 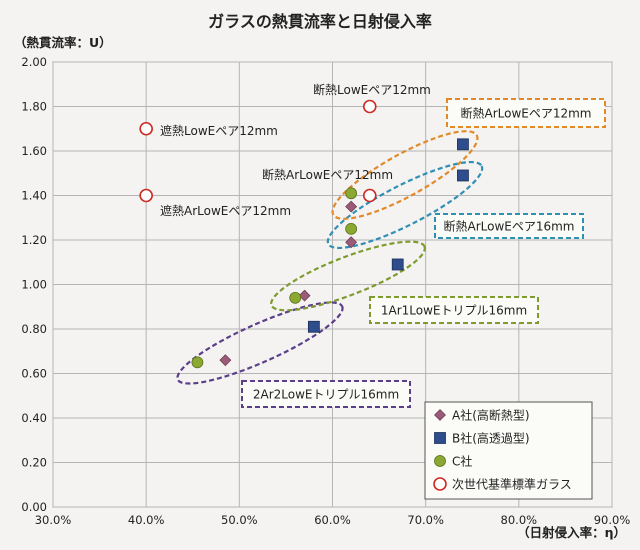 What do you see at coordinates (146, 520) in the screenshot?
I see `x-tick-label: 40.0%` at bounding box center [146, 520].